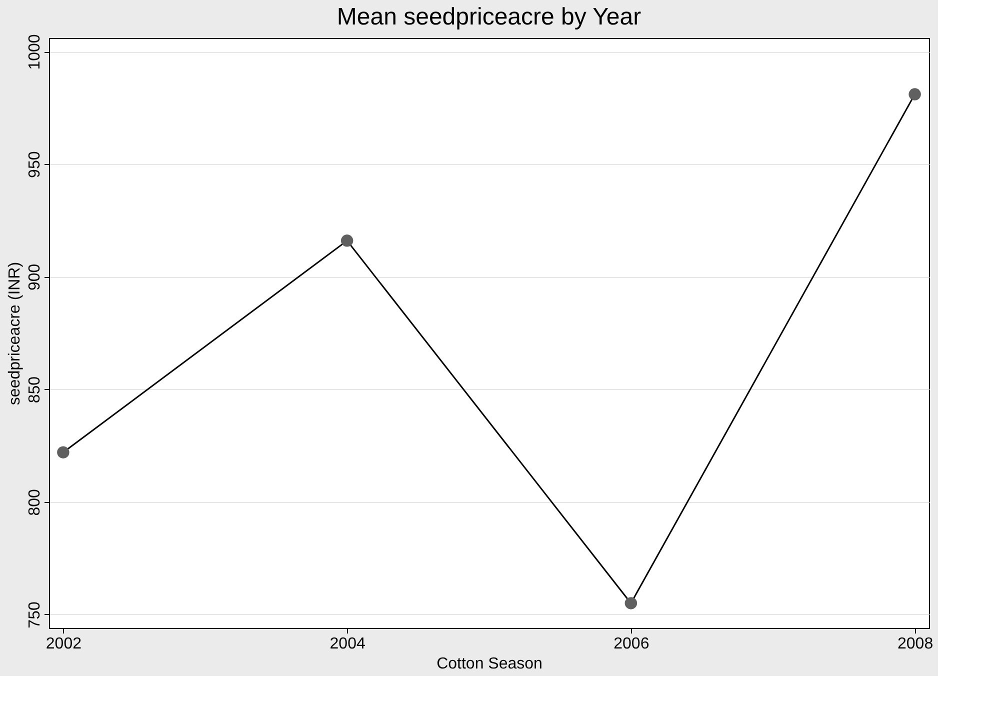  Describe the element at coordinates (489, 664) in the screenshot. I see `x-axis-title: Cotton Season` at that location.